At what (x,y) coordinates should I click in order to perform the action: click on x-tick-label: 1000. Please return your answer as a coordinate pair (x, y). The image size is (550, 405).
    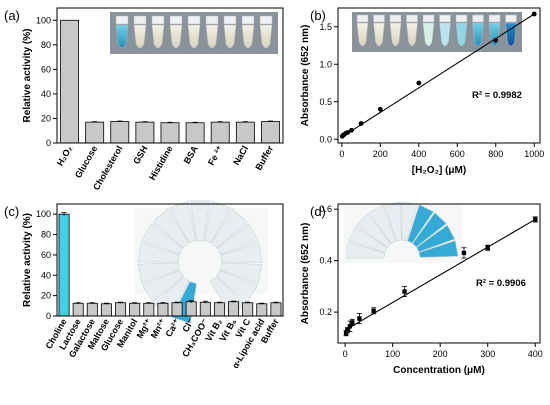
    Looking at the image, I should click on (534, 154).